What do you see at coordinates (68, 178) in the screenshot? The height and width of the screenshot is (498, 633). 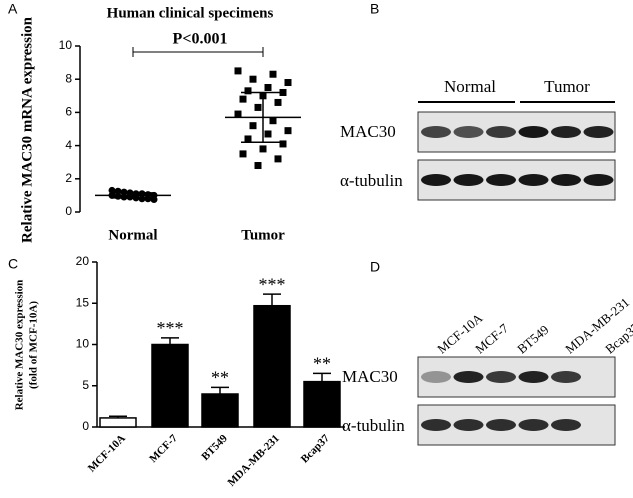 I see `y-tick-label: 2` at bounding box center [68, 178].